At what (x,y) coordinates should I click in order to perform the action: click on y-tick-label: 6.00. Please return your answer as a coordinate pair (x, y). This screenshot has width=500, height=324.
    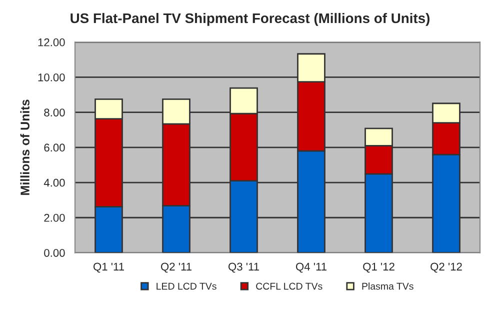
    Looking at the image, I should click on (54, 148).